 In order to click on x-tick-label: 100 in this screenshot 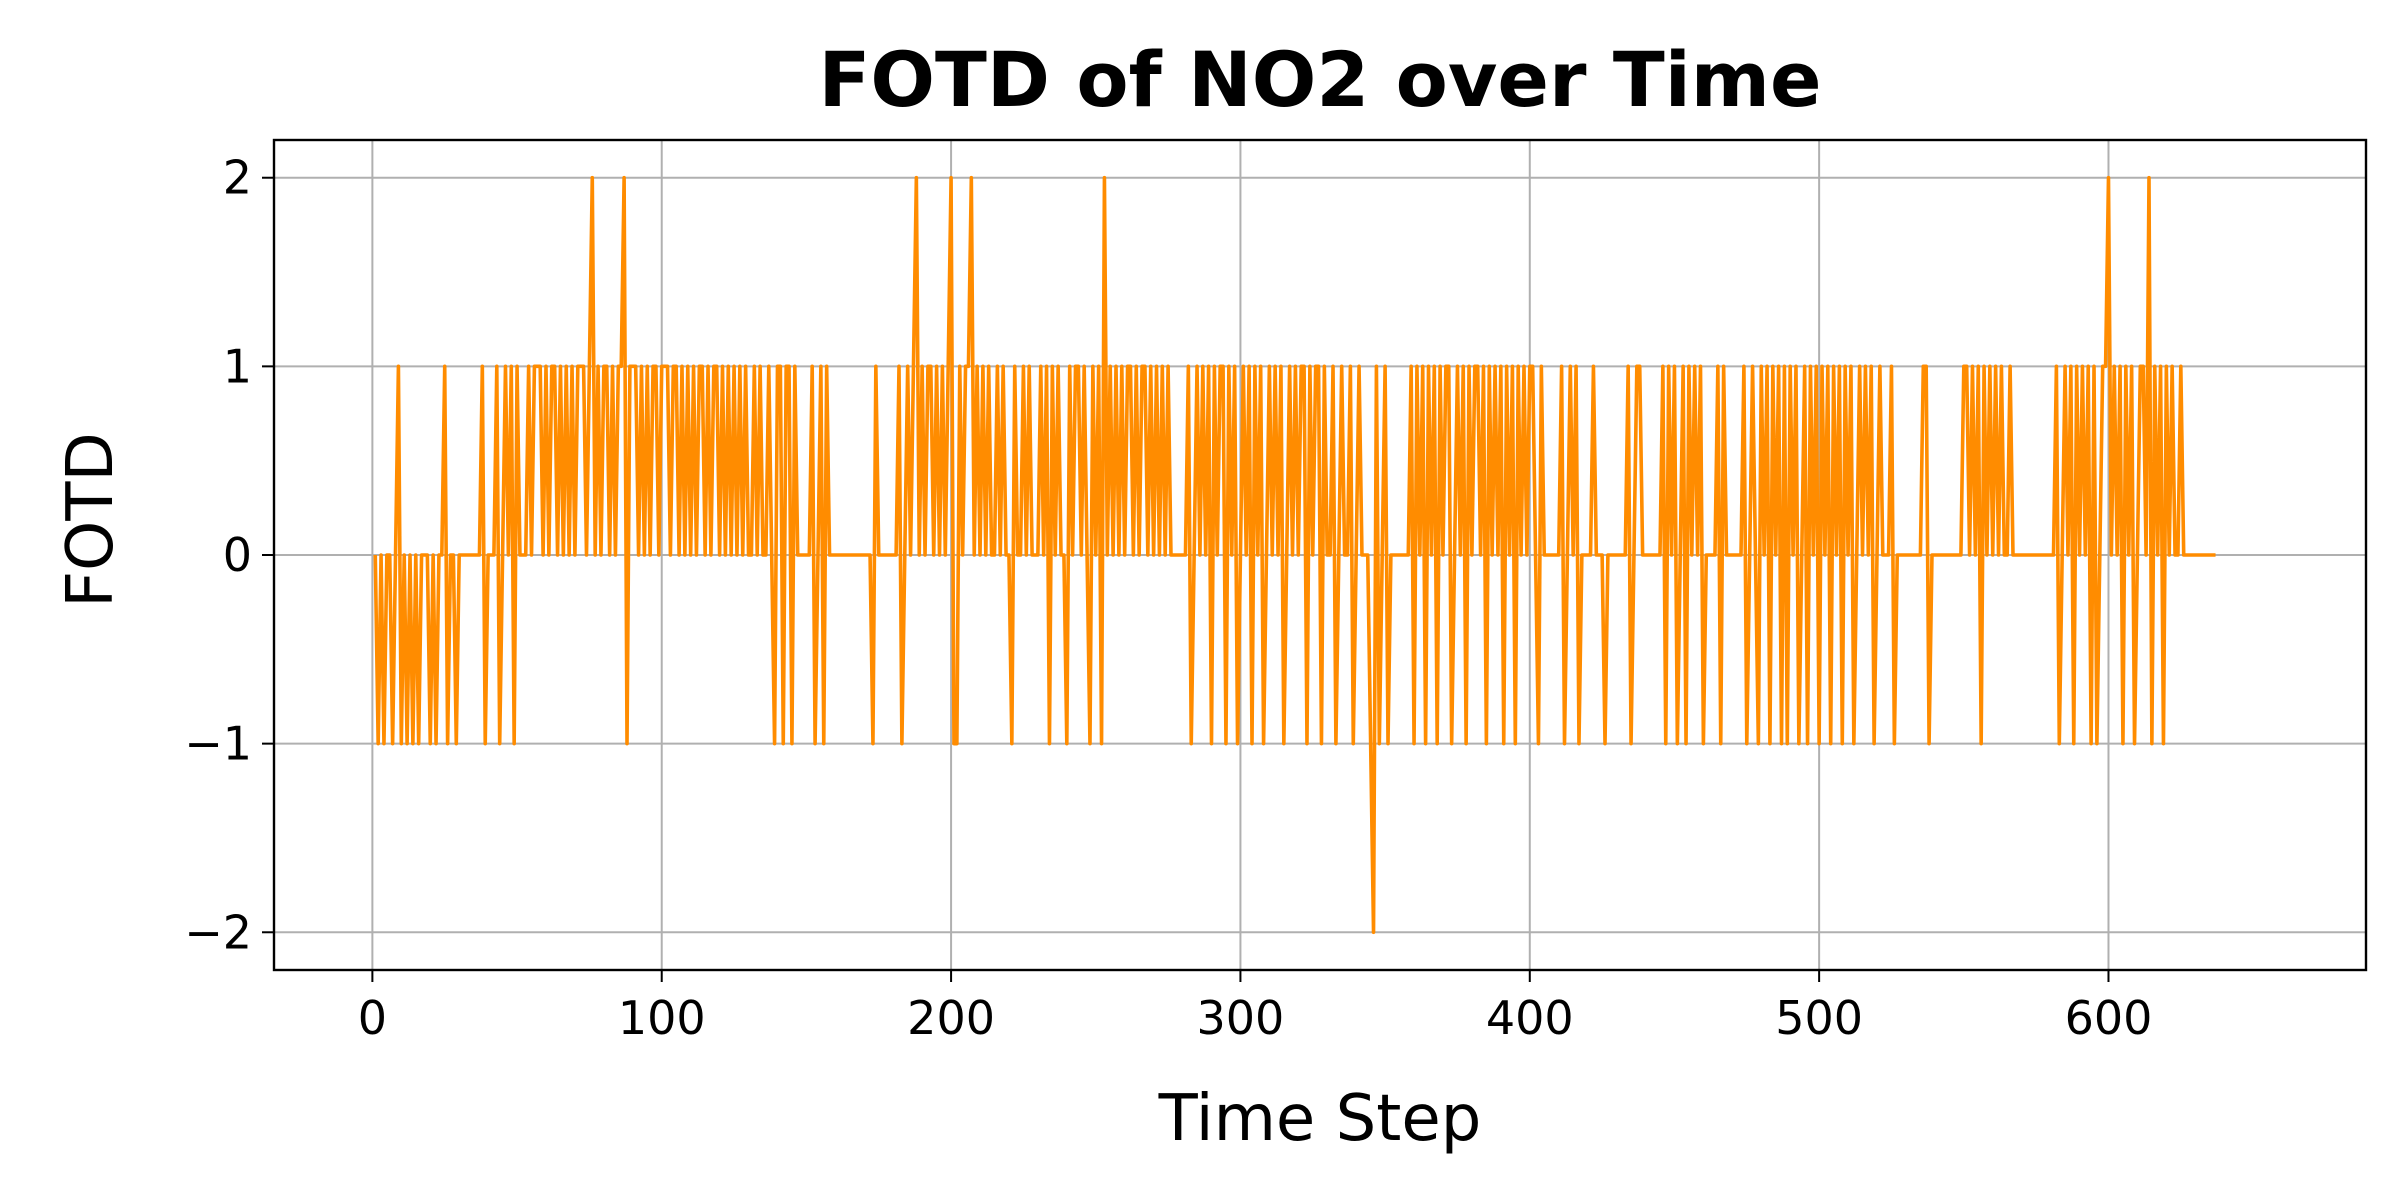, I will do `click(662, 1018)`.